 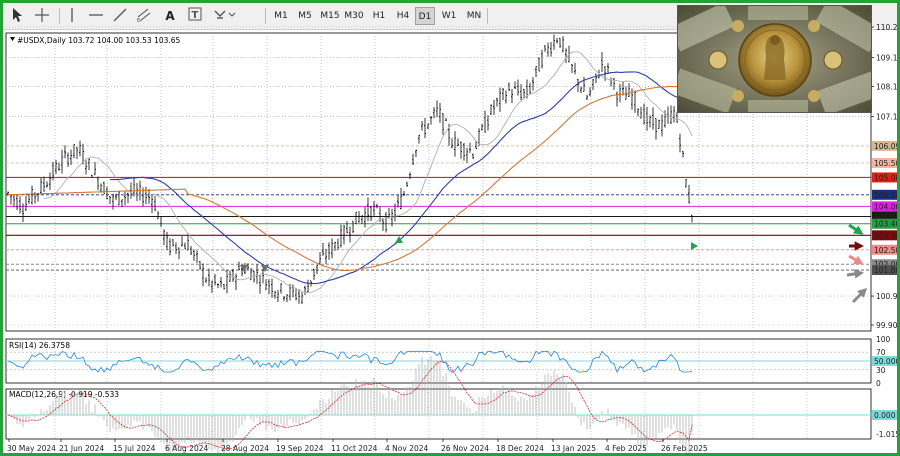 I want to click on text-icon: A, so click(x=170, y=16).